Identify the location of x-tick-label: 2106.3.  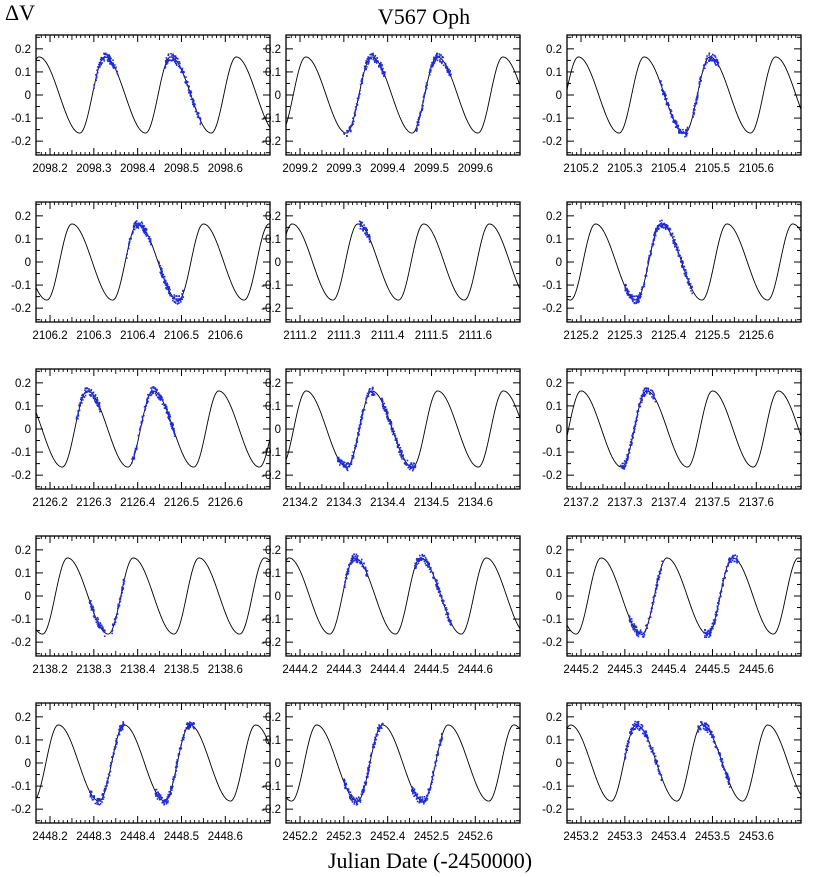
(93, 336).